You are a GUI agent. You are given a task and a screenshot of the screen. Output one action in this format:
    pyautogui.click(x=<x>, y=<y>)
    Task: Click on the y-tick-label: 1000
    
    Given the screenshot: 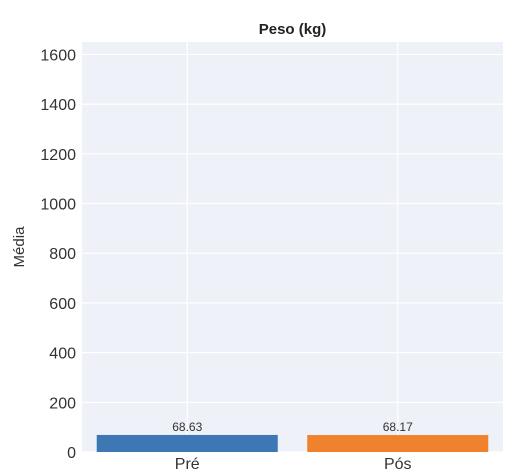 What is the action you would take?
    pyautogui.click(x=58, y=205)
    